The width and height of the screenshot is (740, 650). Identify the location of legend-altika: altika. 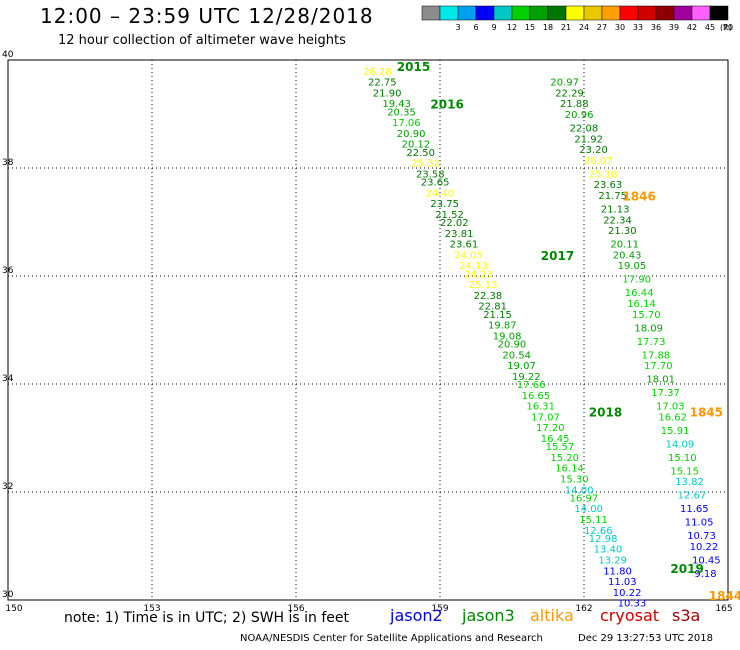
(552, 615).